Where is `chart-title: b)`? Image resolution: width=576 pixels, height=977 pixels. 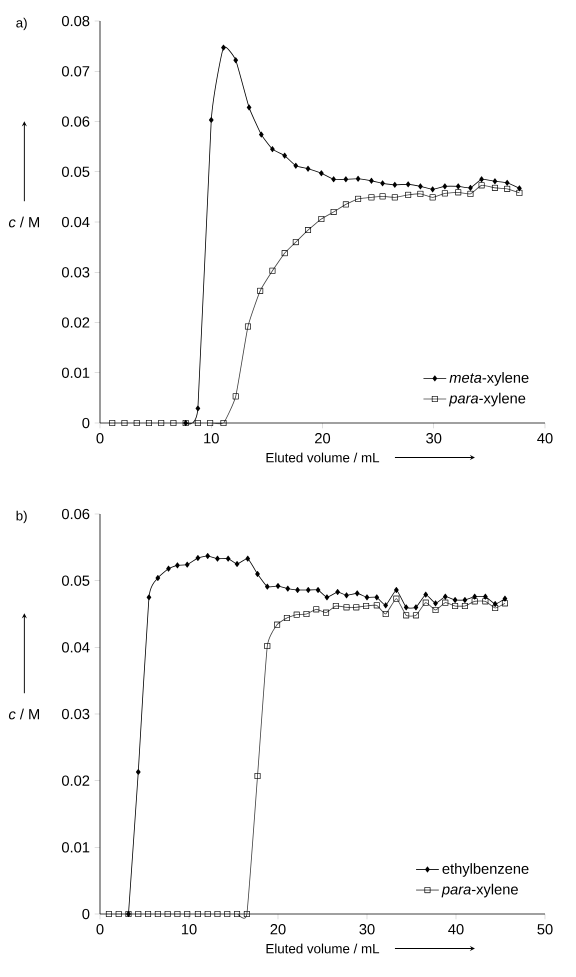
chart-title: b) is located at coordinates (21, 517).